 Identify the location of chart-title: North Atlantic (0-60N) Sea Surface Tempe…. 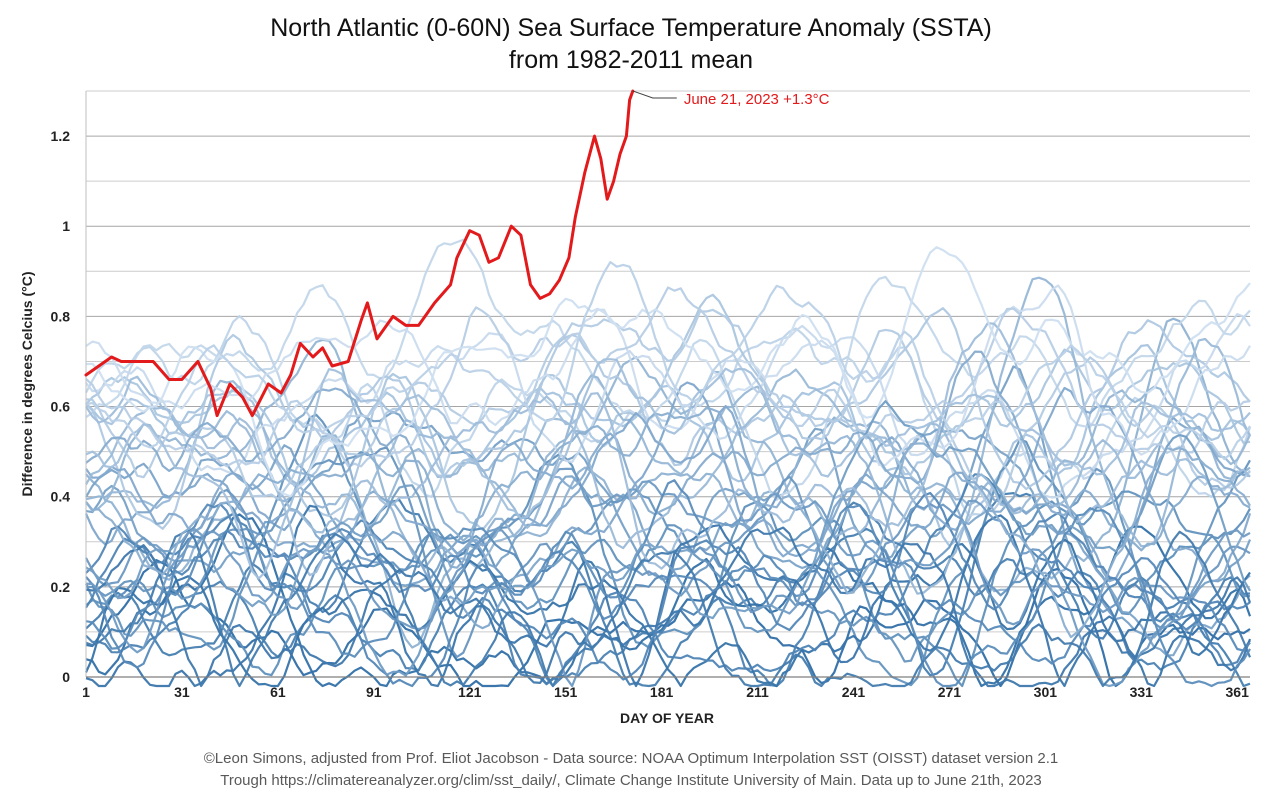
(631, 44).